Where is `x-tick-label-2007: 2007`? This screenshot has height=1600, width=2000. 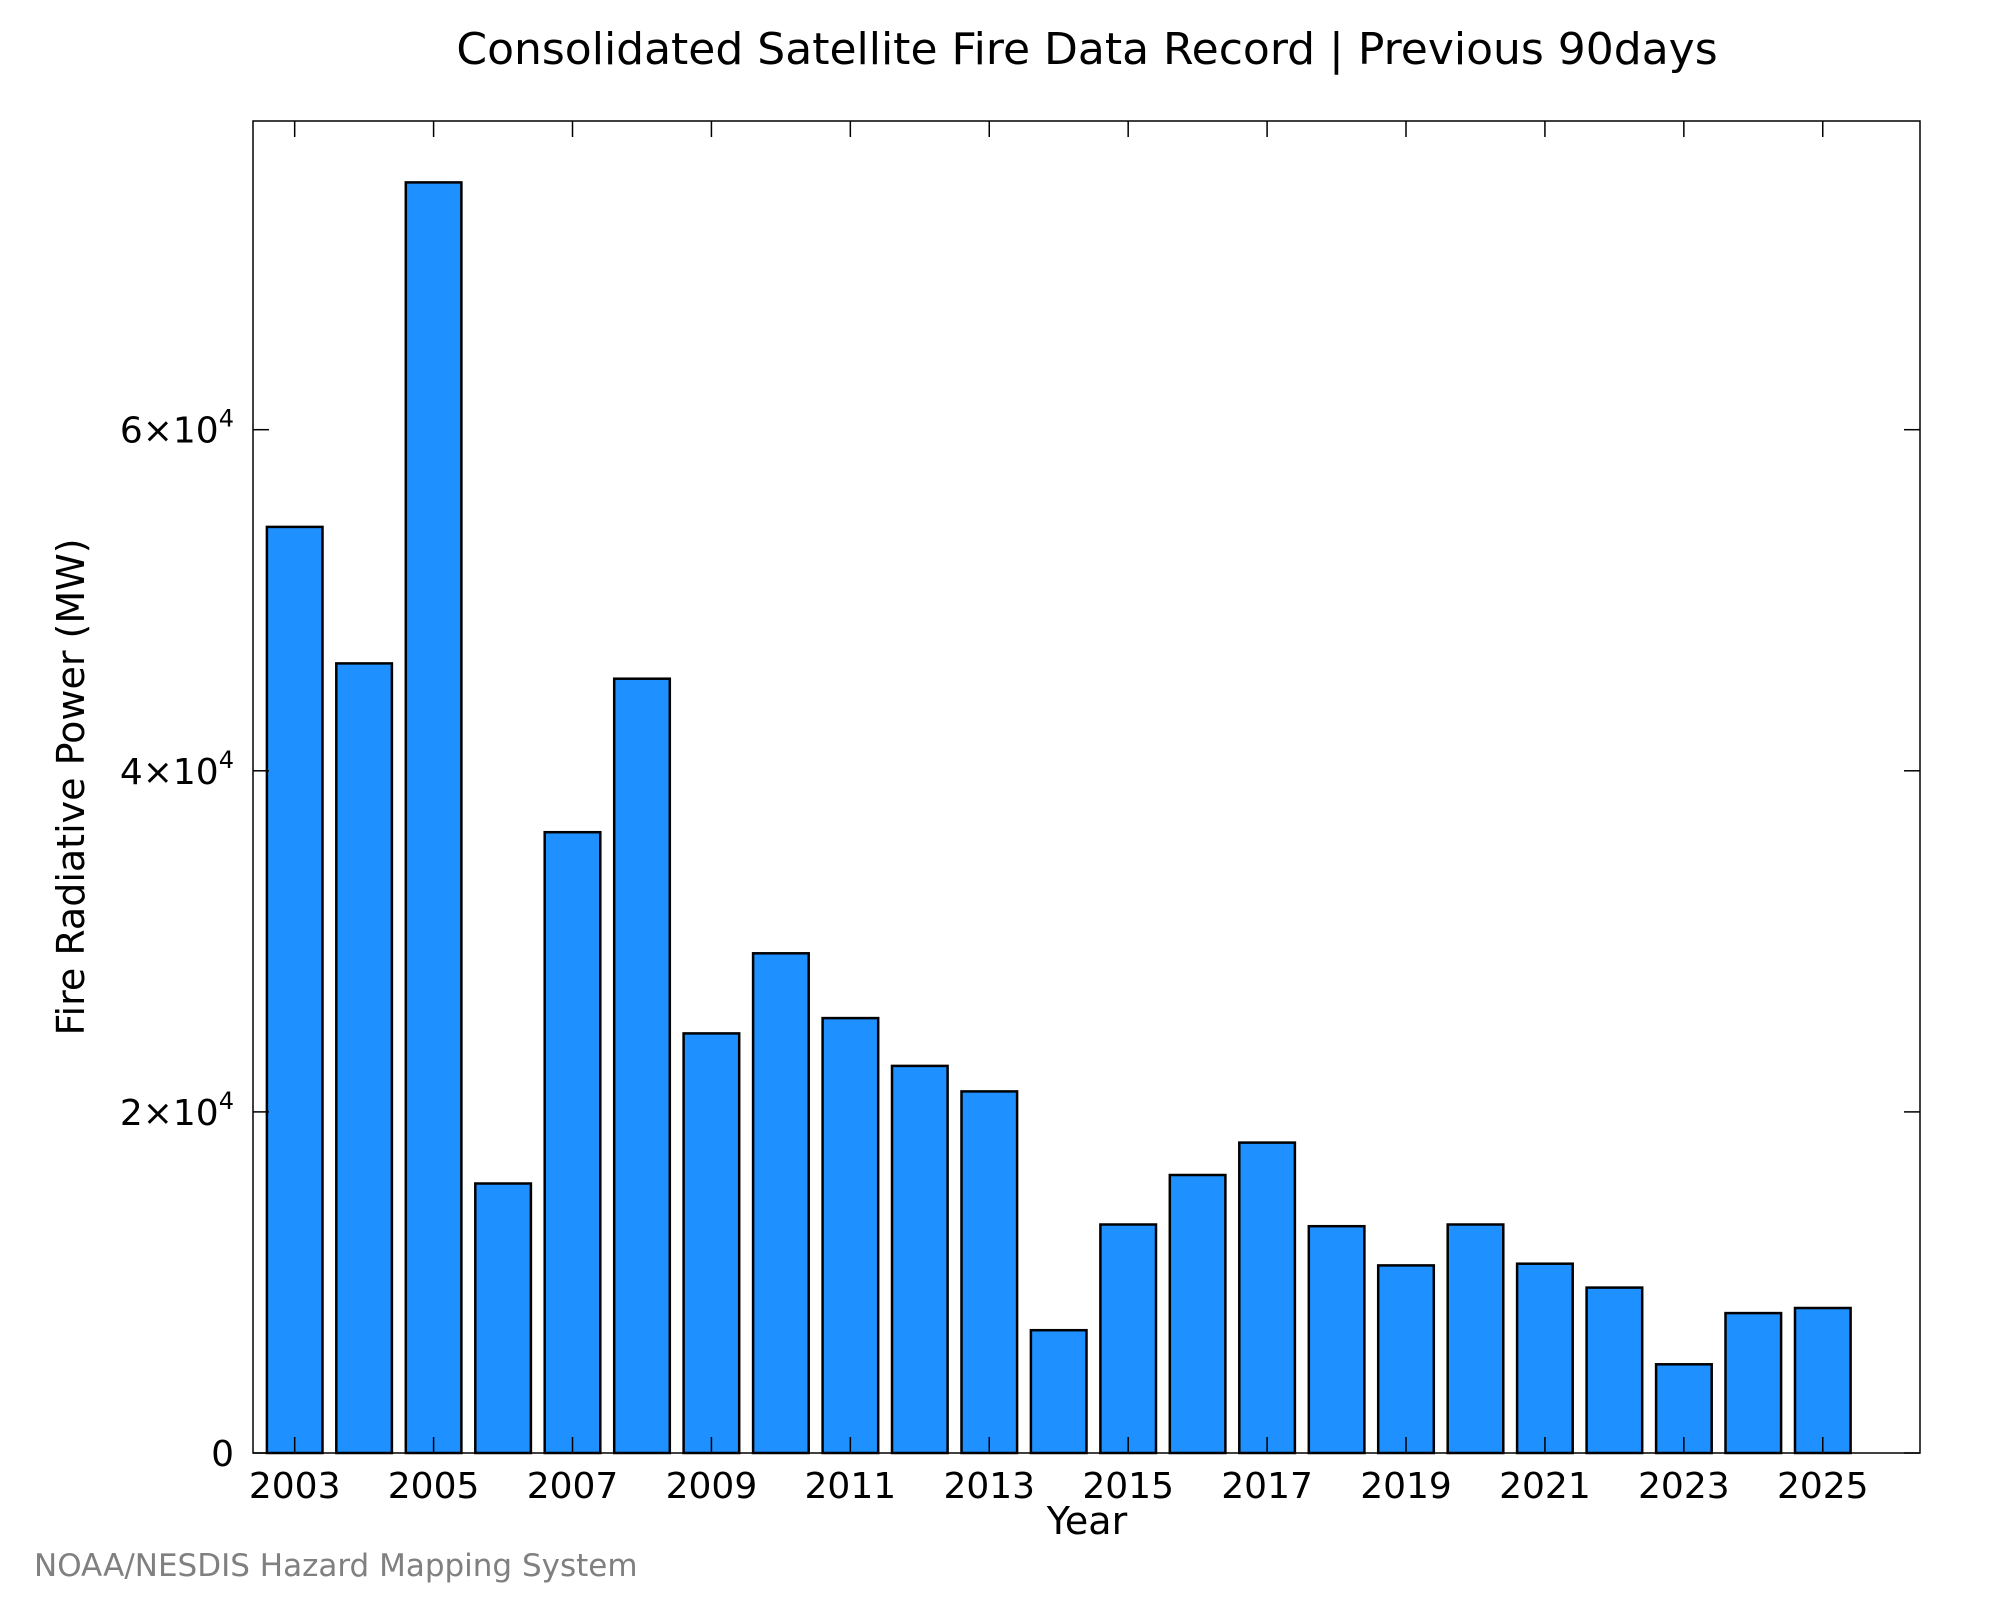
x-tick-label-2007: 2007 is located at coordinates (573, 1486).